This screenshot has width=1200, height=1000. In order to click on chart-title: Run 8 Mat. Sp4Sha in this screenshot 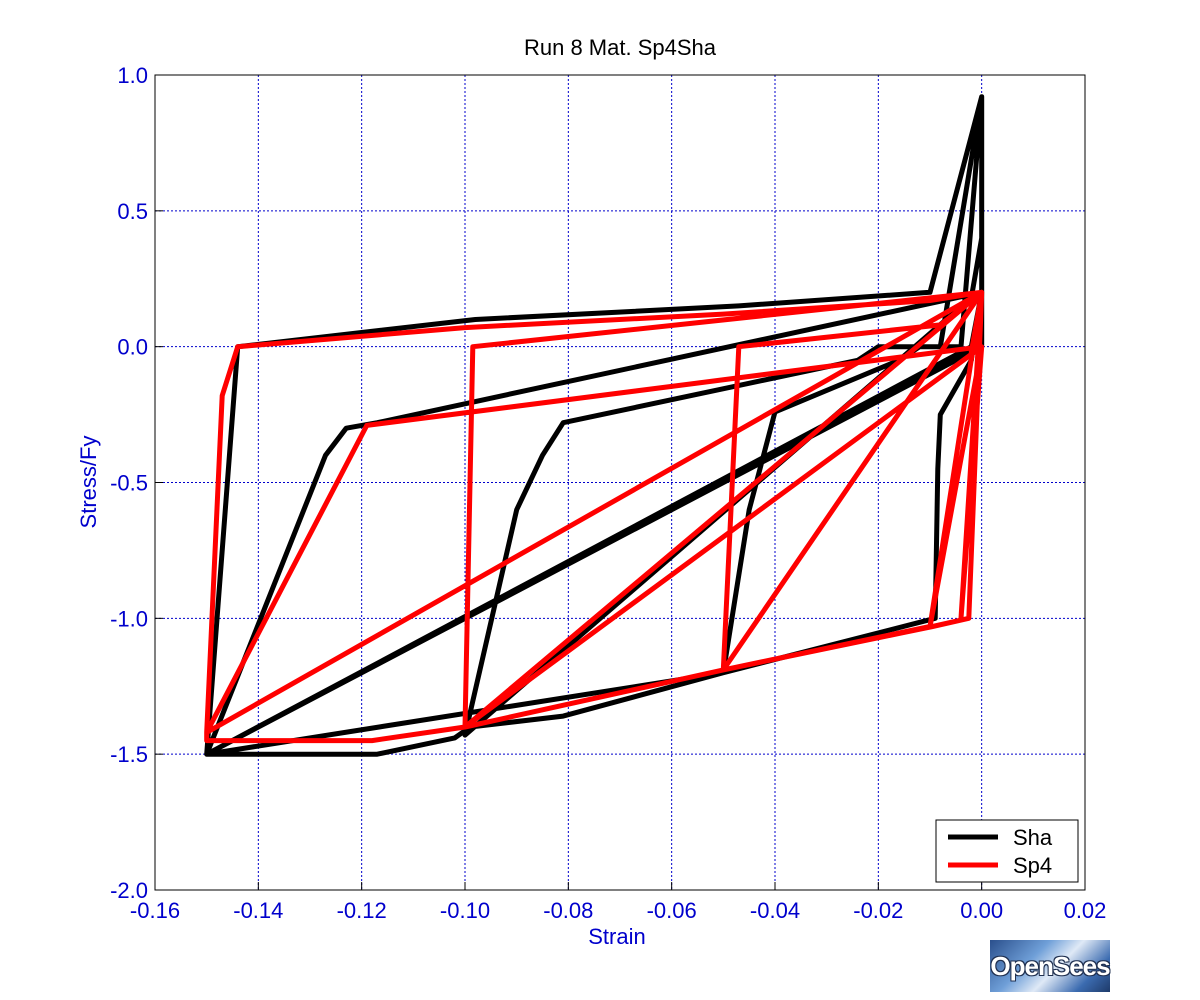, I will do `click(620, 47)`.